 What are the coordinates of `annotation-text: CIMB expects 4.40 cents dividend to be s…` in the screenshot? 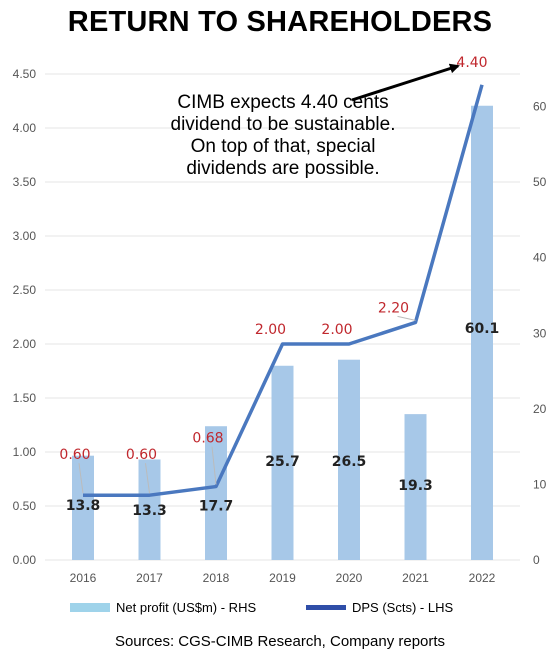 It's located at (283, 135).